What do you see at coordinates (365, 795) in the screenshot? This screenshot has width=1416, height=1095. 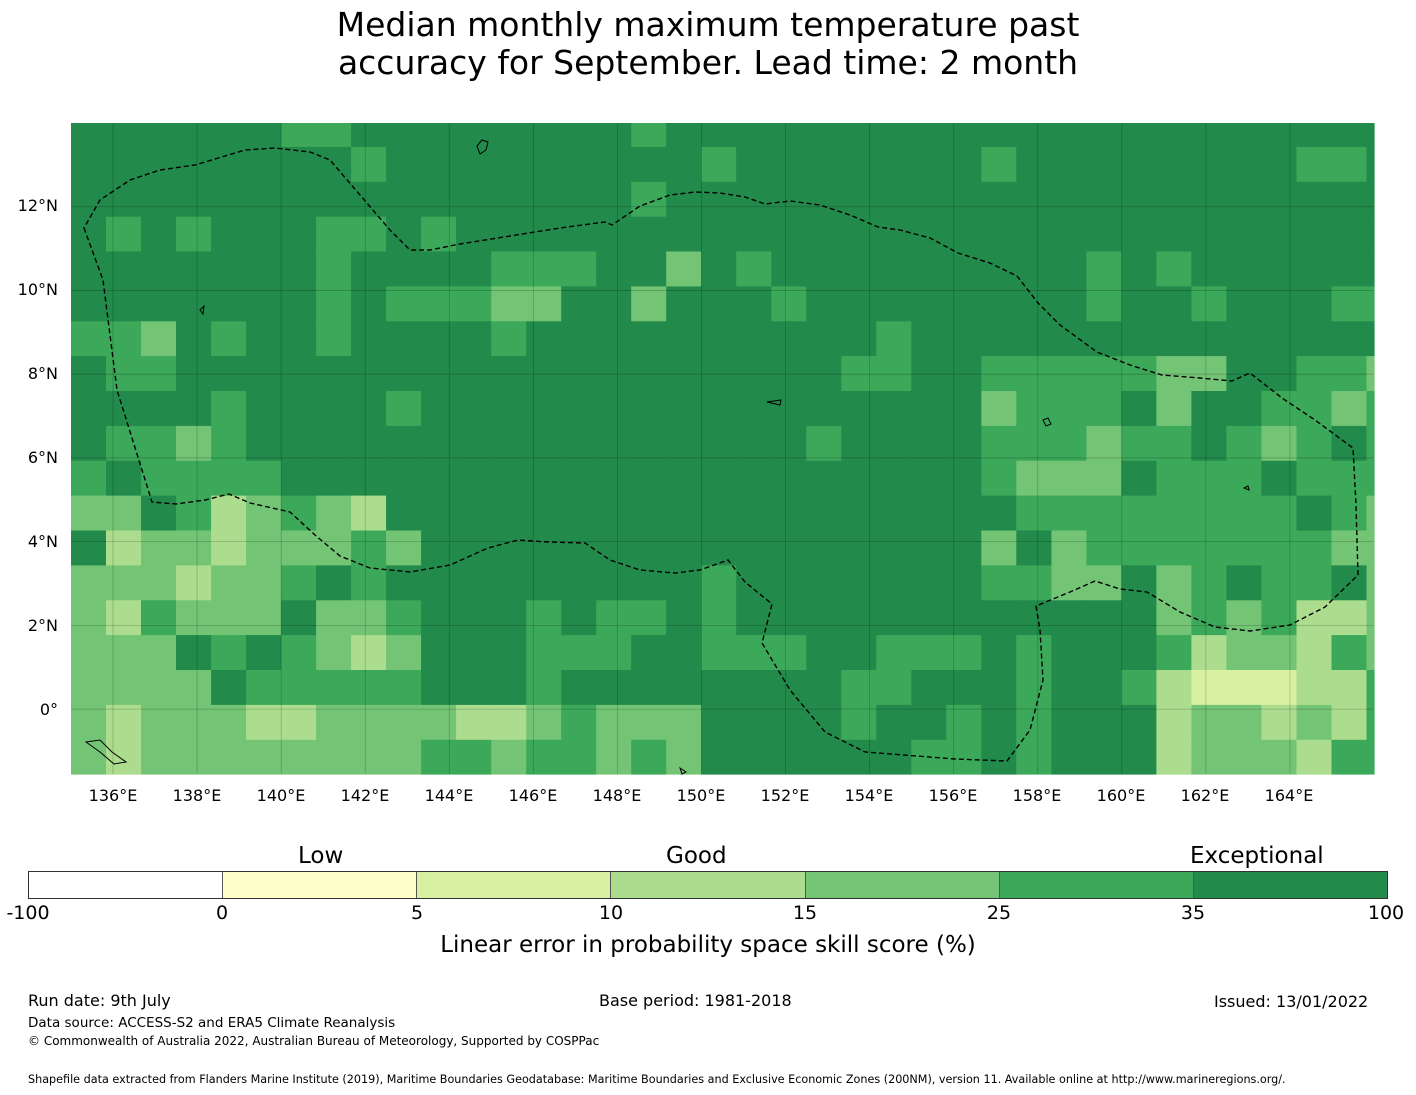 I see `lon-label-142e: 142°E` at bounding box center [365, 795].